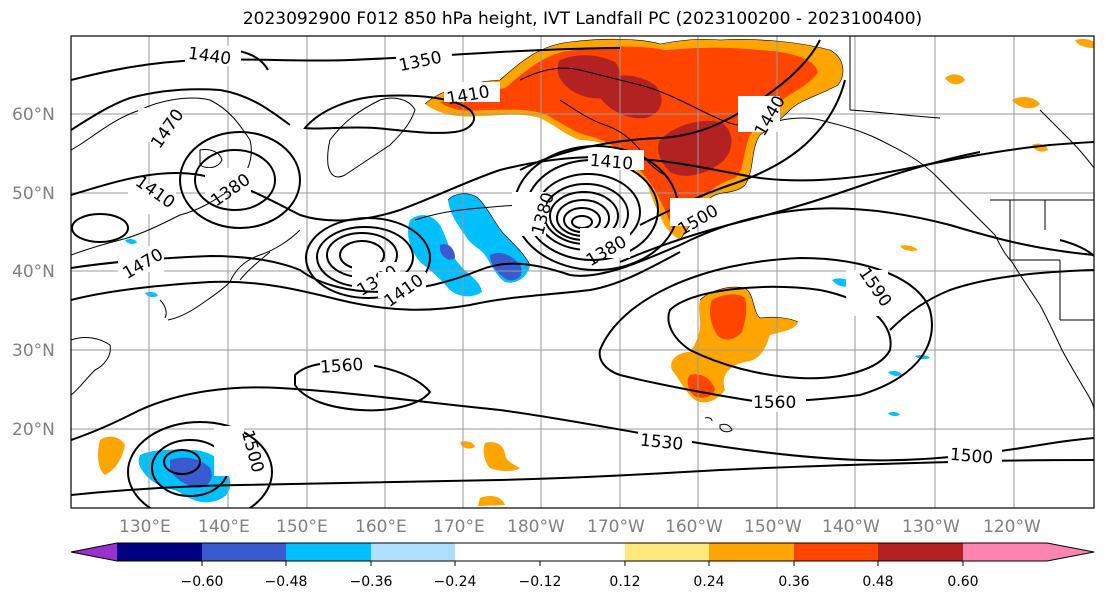 This screenshot has width=1105, height=601. Describe the element at coordinates (1012, 527) in the screenshot. I see `lon-label: 120°W` at that location.